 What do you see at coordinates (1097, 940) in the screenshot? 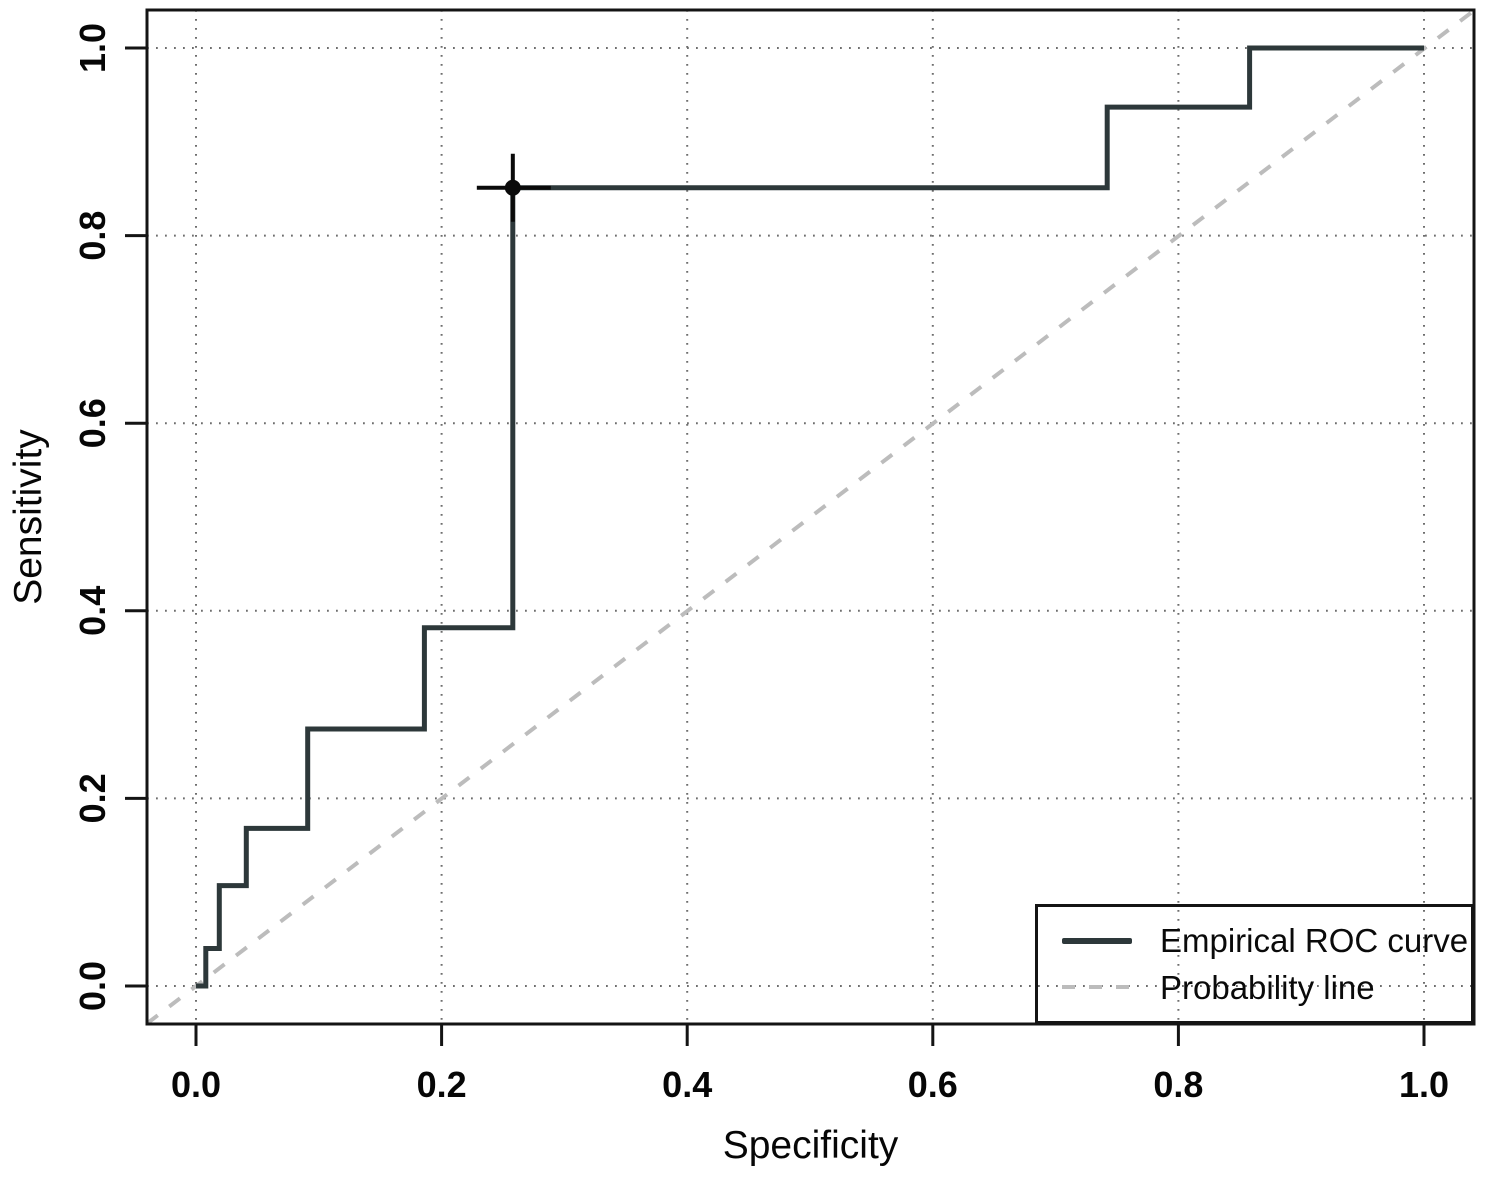
I see `solid-line-swatch-icon` at bounding box center [1097, 940].